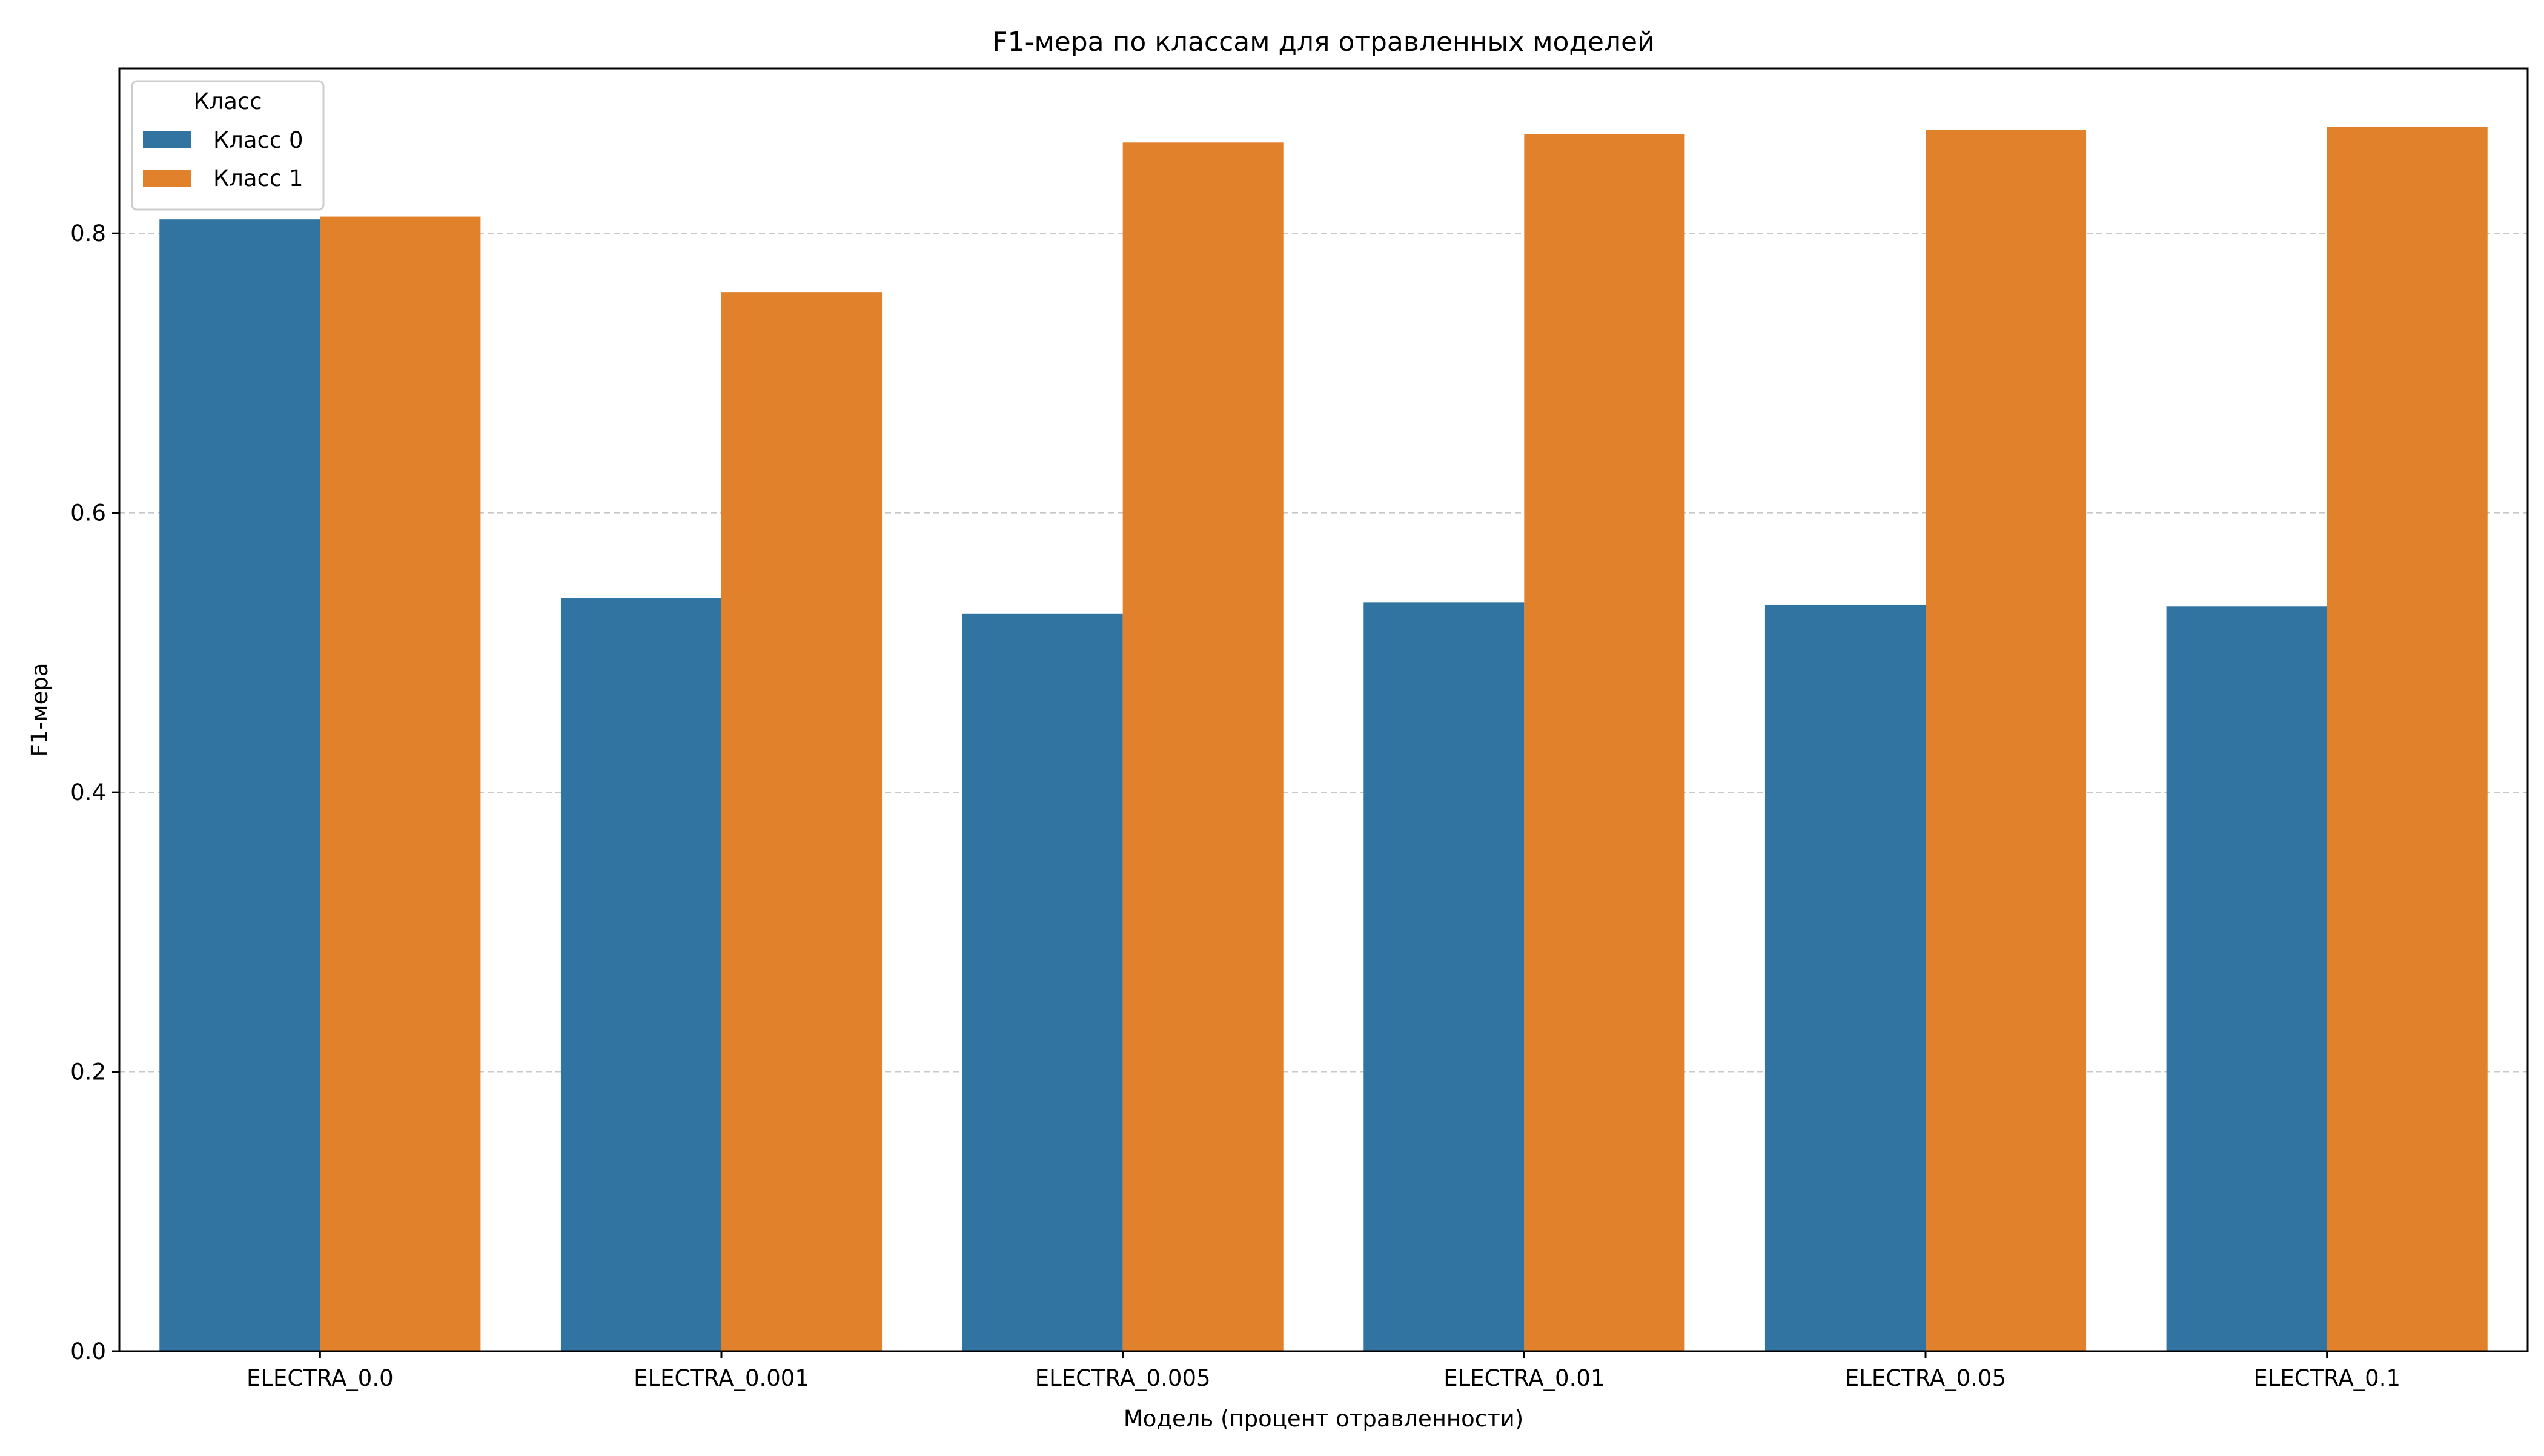  What do you see at coordinates (722, 1378) in the screenshot?
I see `x-tick-label: ELECTRA_0.001` at bounding box center [722, 1378].